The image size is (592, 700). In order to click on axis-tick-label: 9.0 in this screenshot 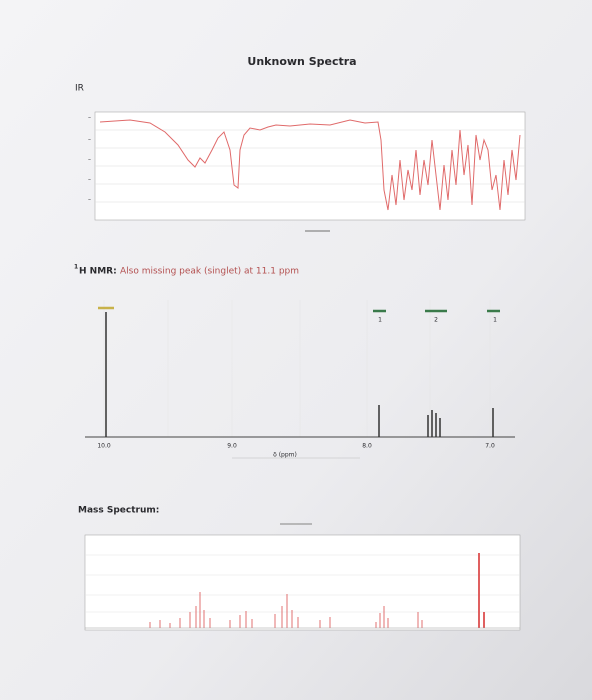, I will do `click(232, 446)`.